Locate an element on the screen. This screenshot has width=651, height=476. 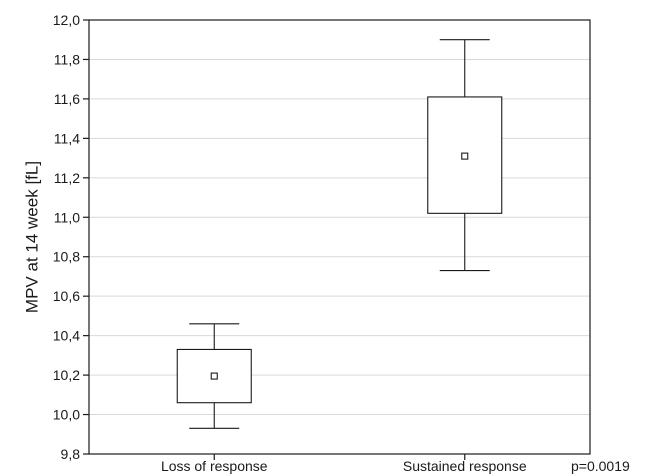
x-tick-label: Sustained response is located at coordinates (465, 466).